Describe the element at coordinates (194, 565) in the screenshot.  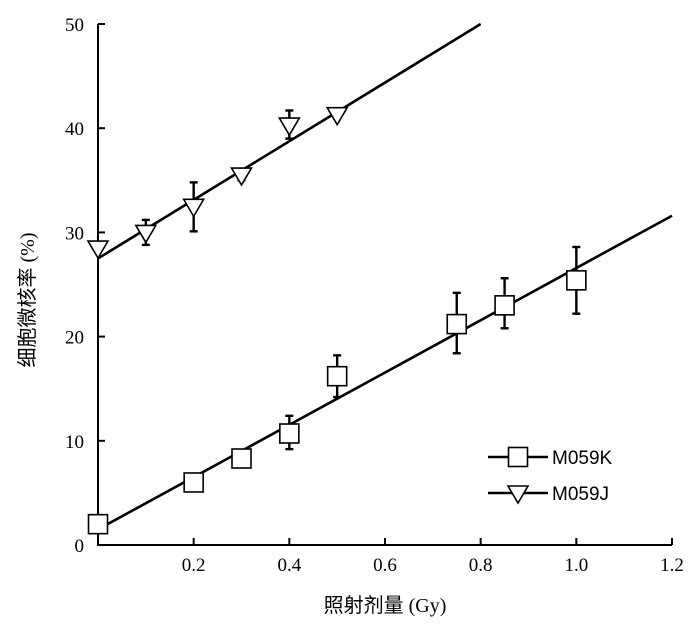
I see `x-tick-label: 0.2` at that location.